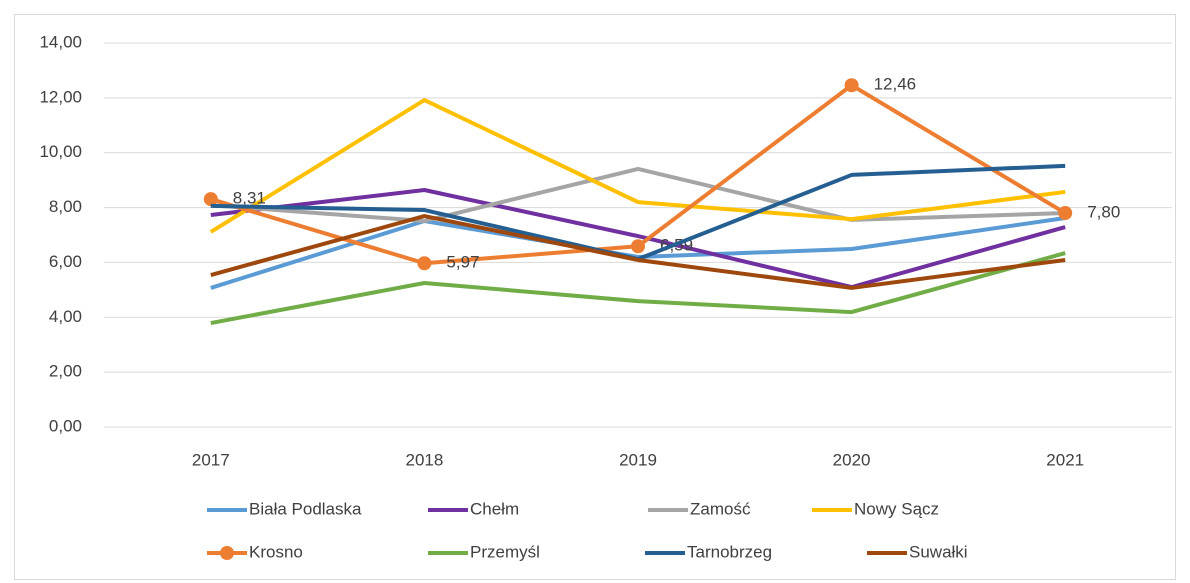 This screenshot has width=1190, height=583. What do you see at coordinates (276, 551) in the screenshot?
I see `legend-label: Krosno` at bounding box center [276, 551].